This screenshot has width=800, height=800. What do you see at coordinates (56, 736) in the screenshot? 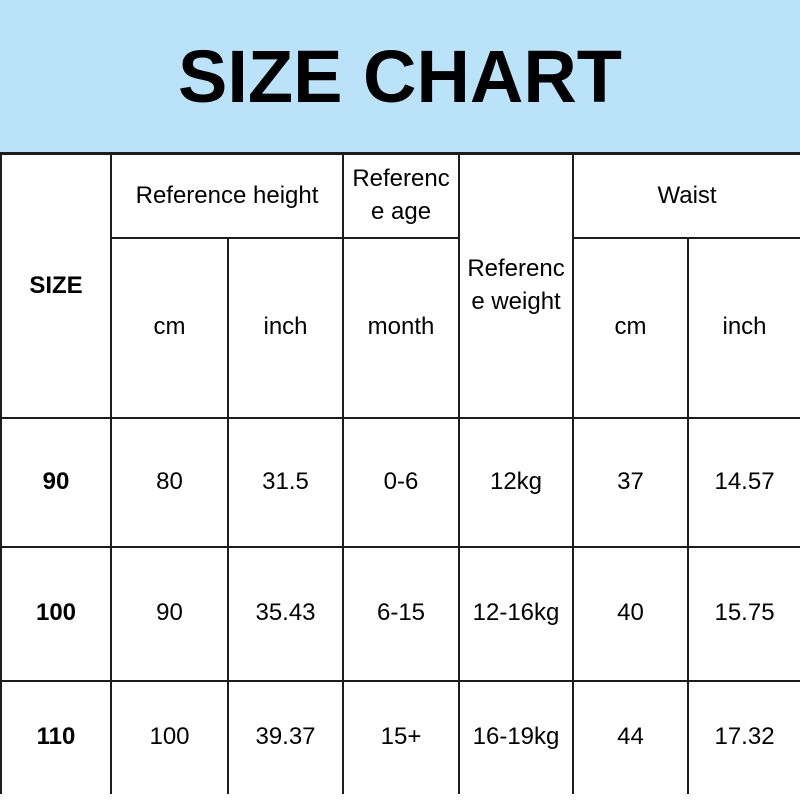
I see `cell-size: 110` at bounding box center [56, 736].